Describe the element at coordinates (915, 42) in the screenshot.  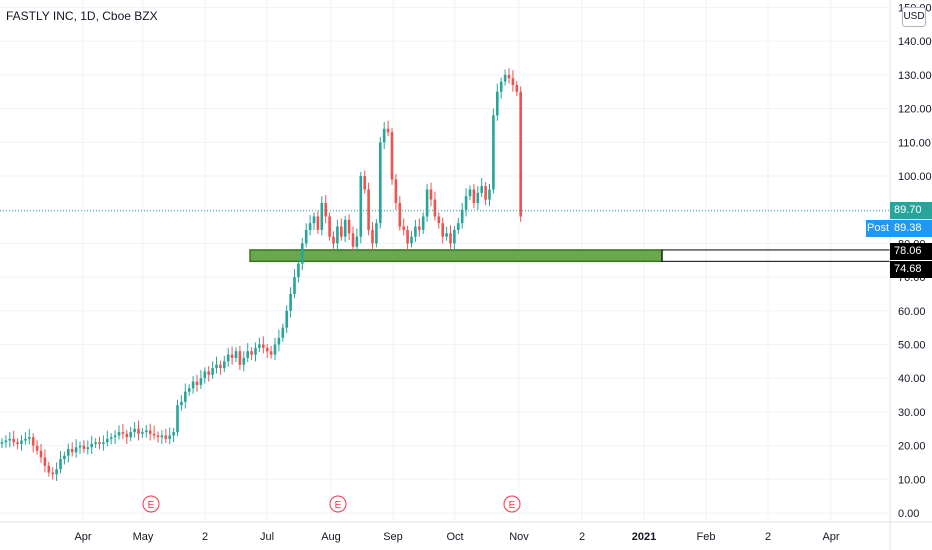
I see `y-tick-label: 140.00` at that location.